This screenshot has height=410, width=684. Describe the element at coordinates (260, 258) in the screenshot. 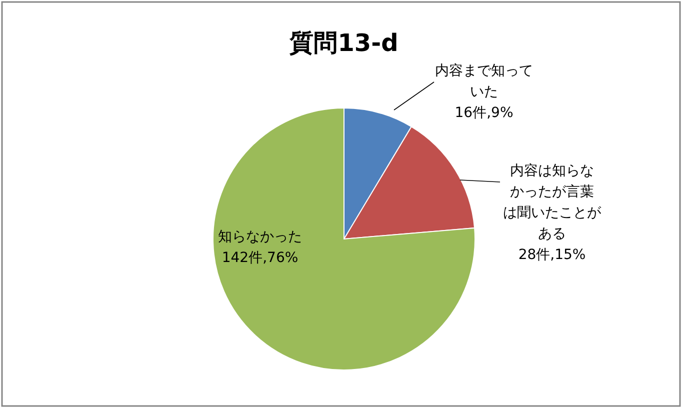

I see `data-label: 142件,76%` at that location.